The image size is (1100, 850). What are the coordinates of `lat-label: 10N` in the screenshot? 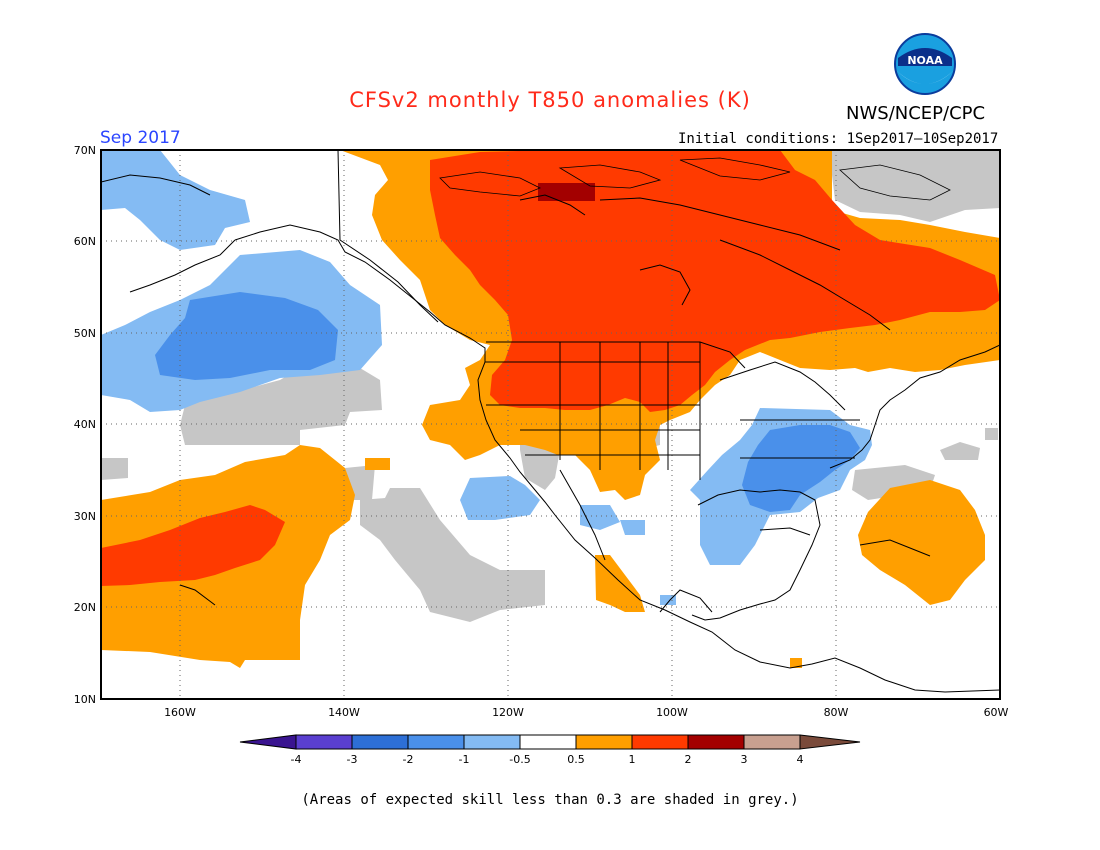 It's located at (85, 699).